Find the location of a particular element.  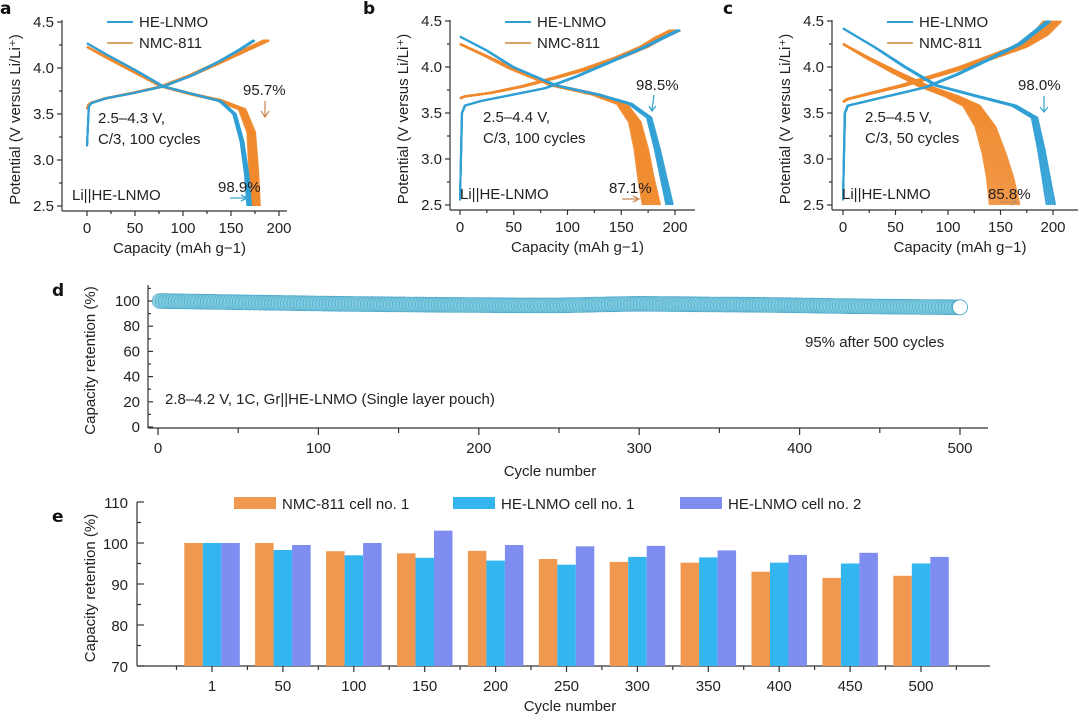

legend-swatch-nmc811-cell1 is located at coordinates (255, 503).